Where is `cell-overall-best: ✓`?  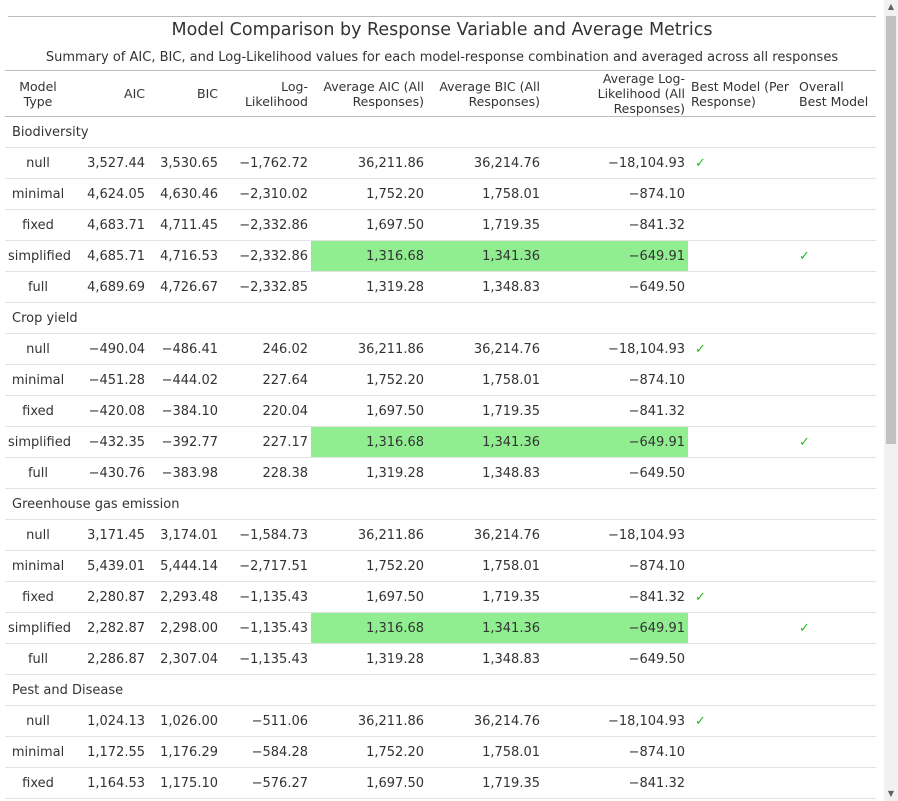
cell-overall-best: ✓ is located at coordinates (836, 628).